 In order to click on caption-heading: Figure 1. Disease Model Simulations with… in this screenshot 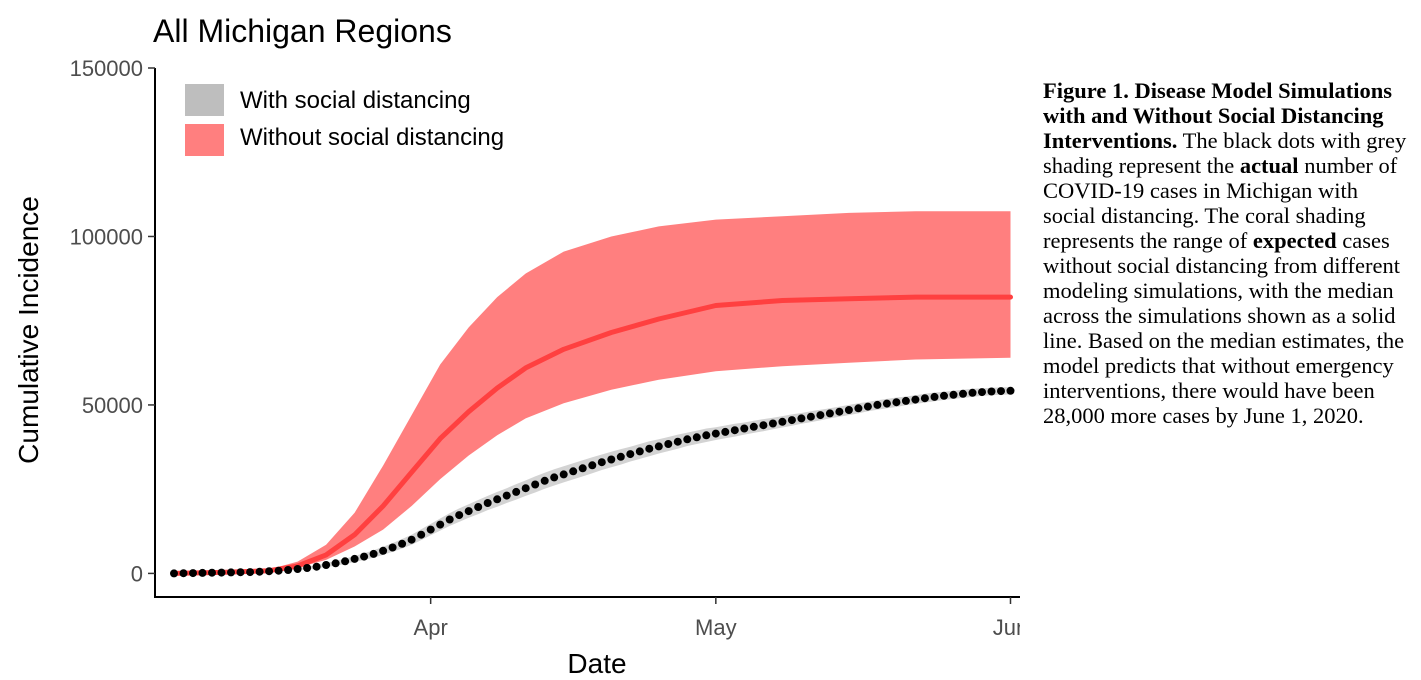, I will do `click(1217, 115)`.